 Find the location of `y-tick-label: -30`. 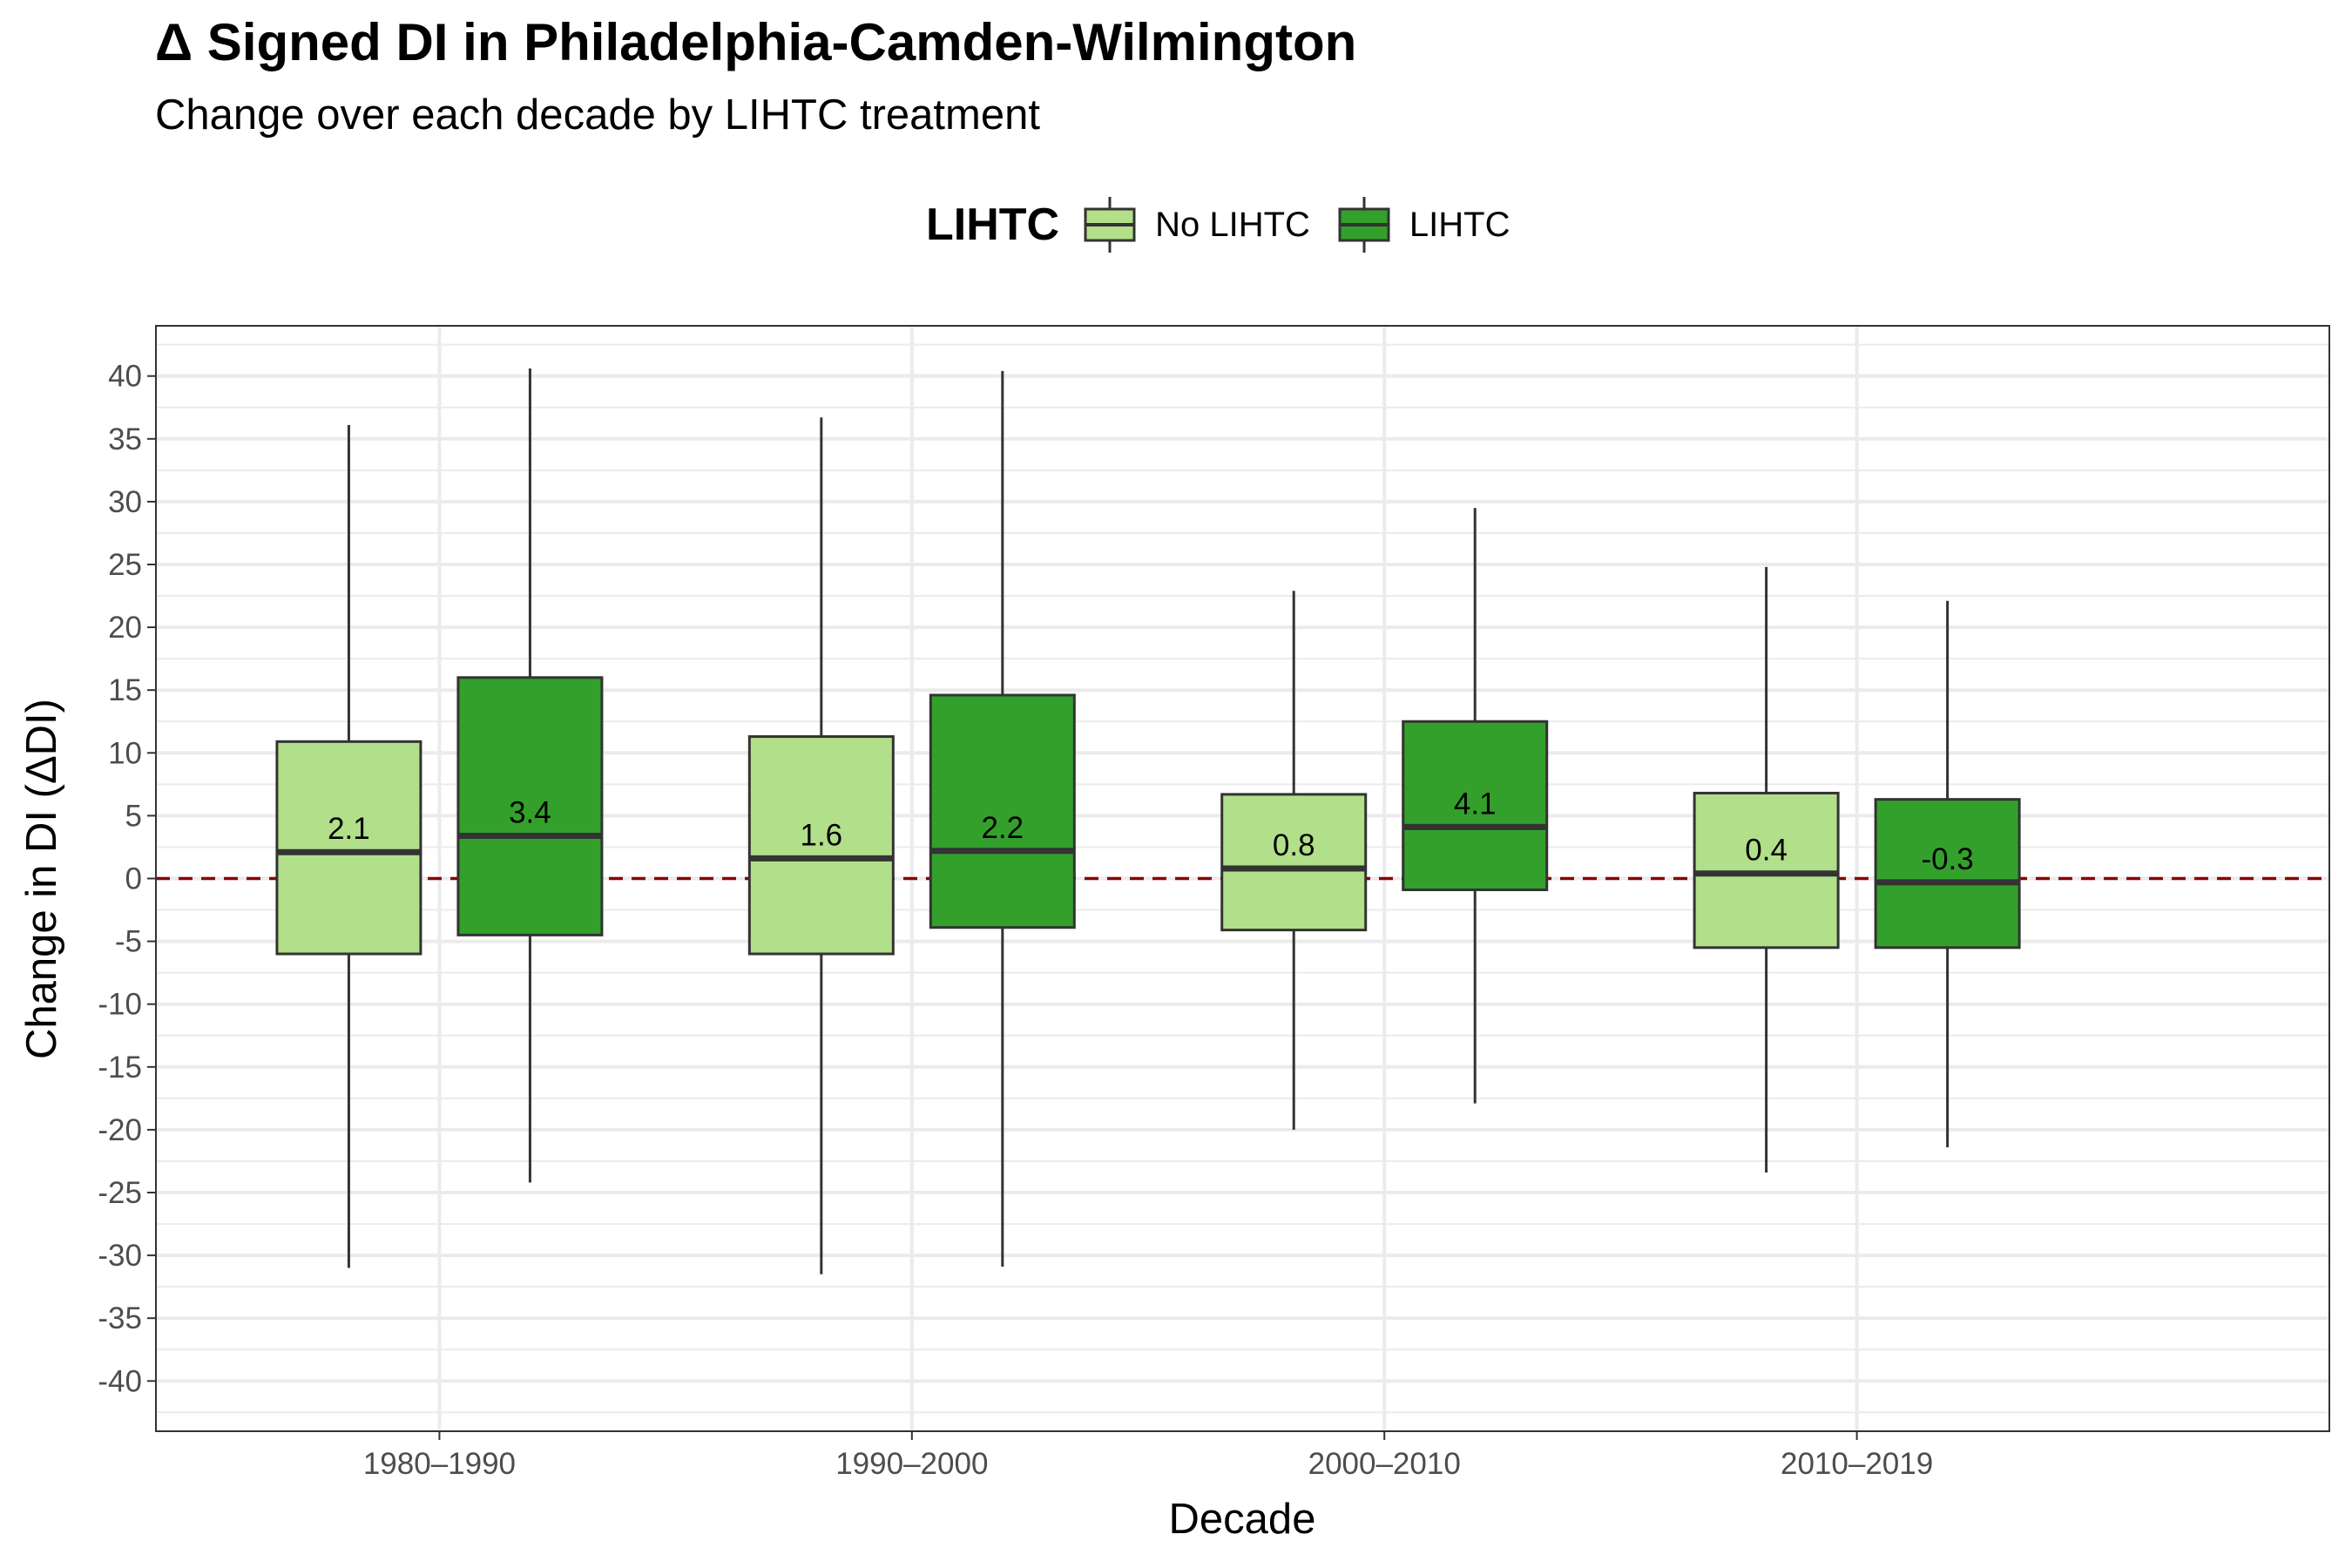

y-tick-label: -30 is located at coordinates (120, 1256).